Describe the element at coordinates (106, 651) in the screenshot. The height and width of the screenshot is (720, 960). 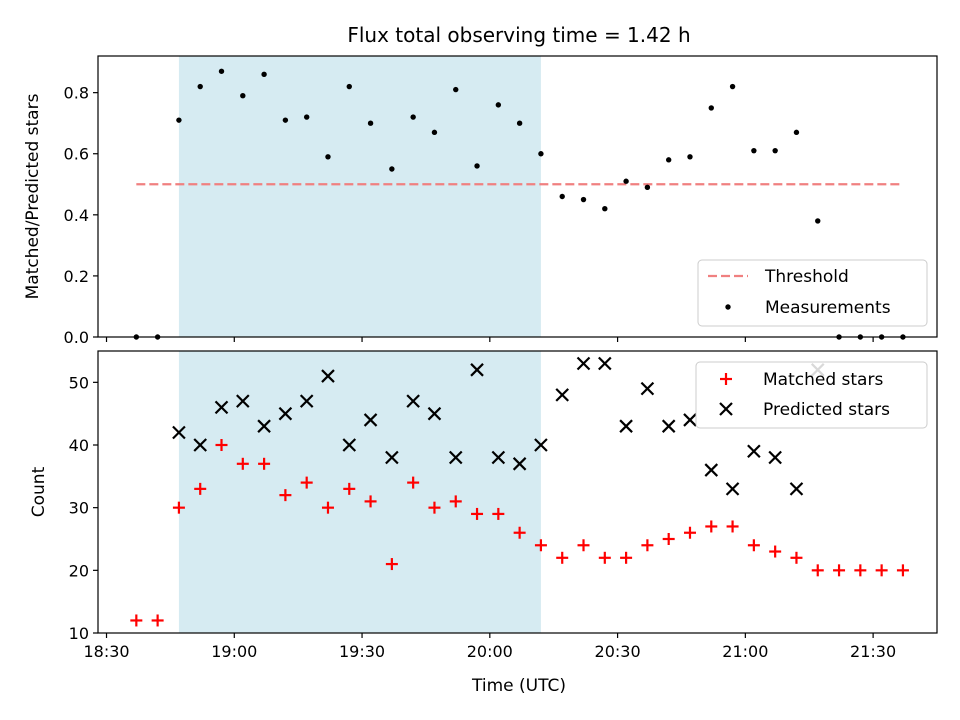
I see `bottom-x-tick-label-0: 18:30` at that location.